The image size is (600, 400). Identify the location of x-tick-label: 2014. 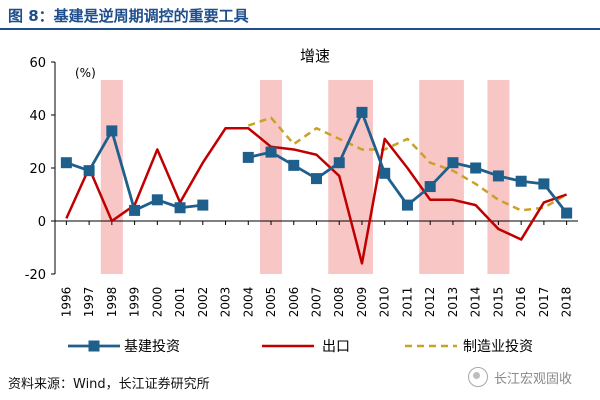
(476, 302).